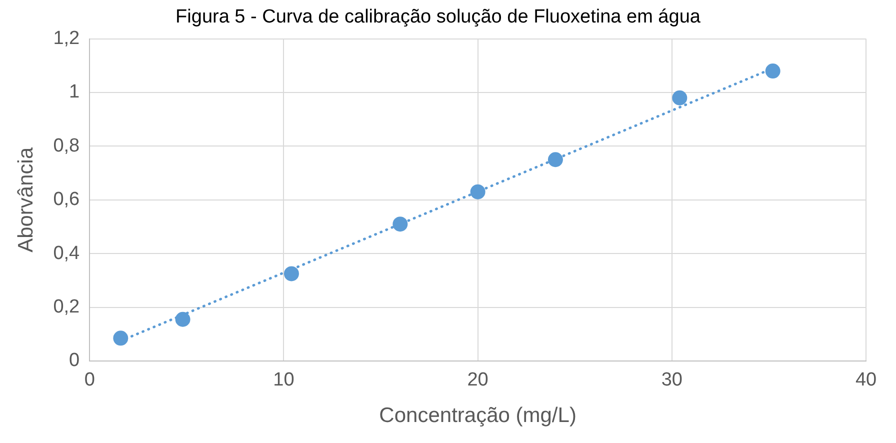  What do you see at coordinates (66, 307) in the screenshot?
I see `y-tick-label: 0,2` at bounding box center [66, 307].